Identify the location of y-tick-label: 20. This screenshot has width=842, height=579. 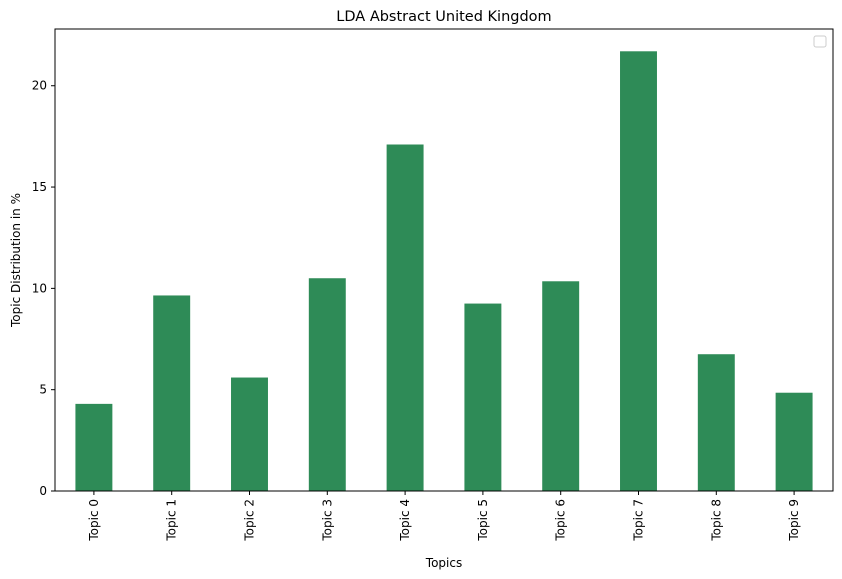
(39, 86).